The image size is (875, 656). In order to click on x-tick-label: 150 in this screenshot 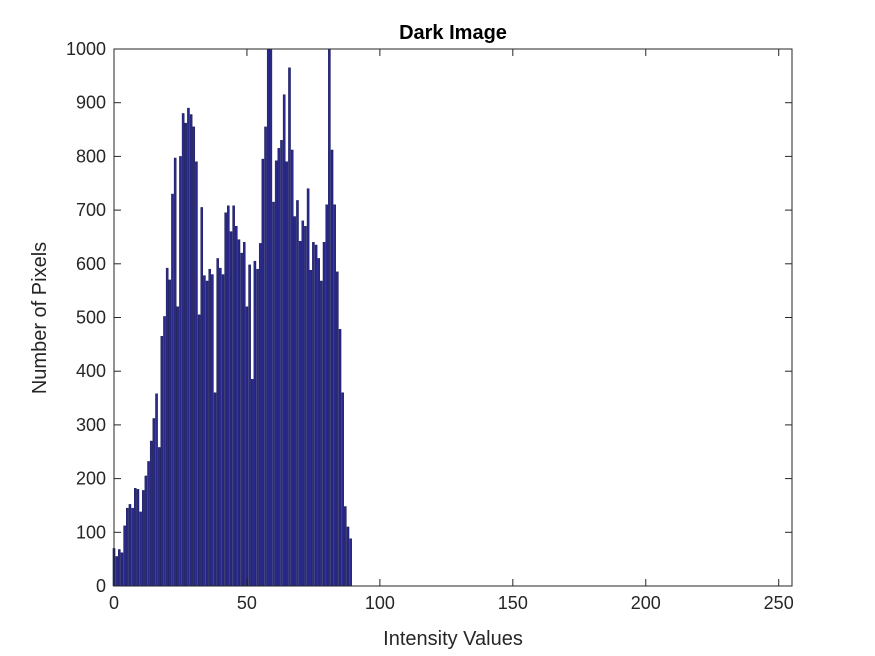, I will do `click(513, 603)`.